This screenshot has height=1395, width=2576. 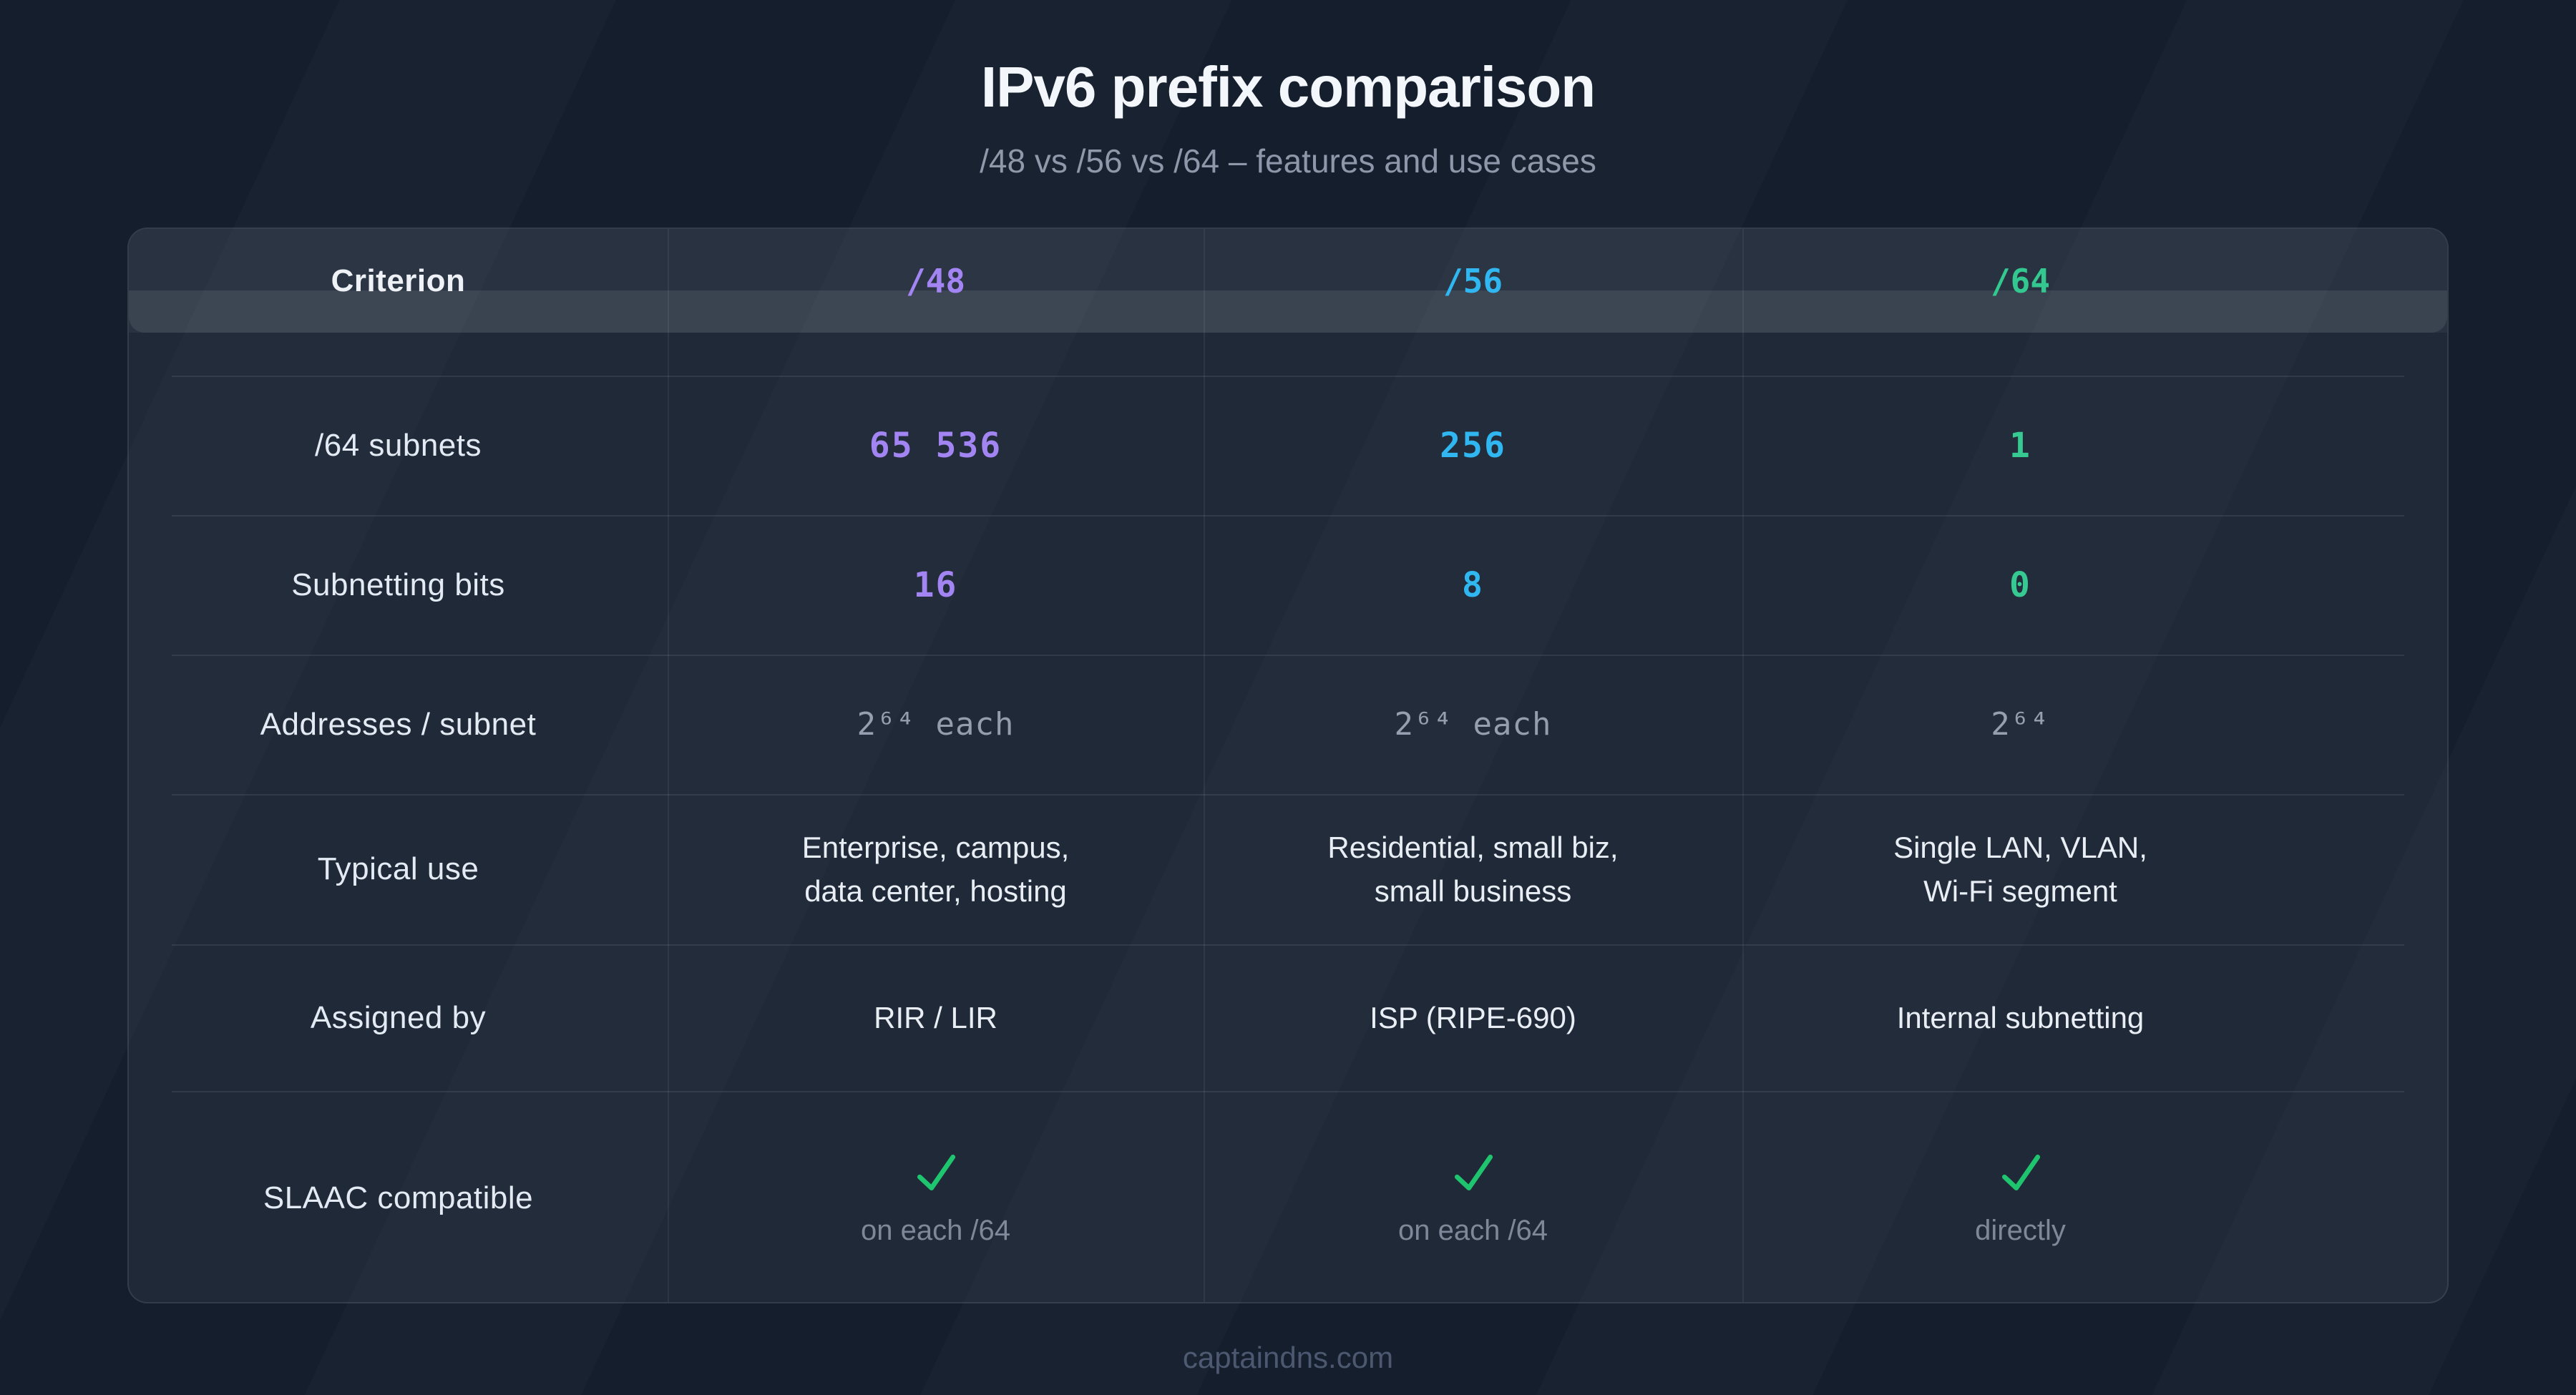 What do you see at coordinates (2094, 1197) in the screenshot?
I see `value-cell-64: directly` at bounding box center [2094, 1197].